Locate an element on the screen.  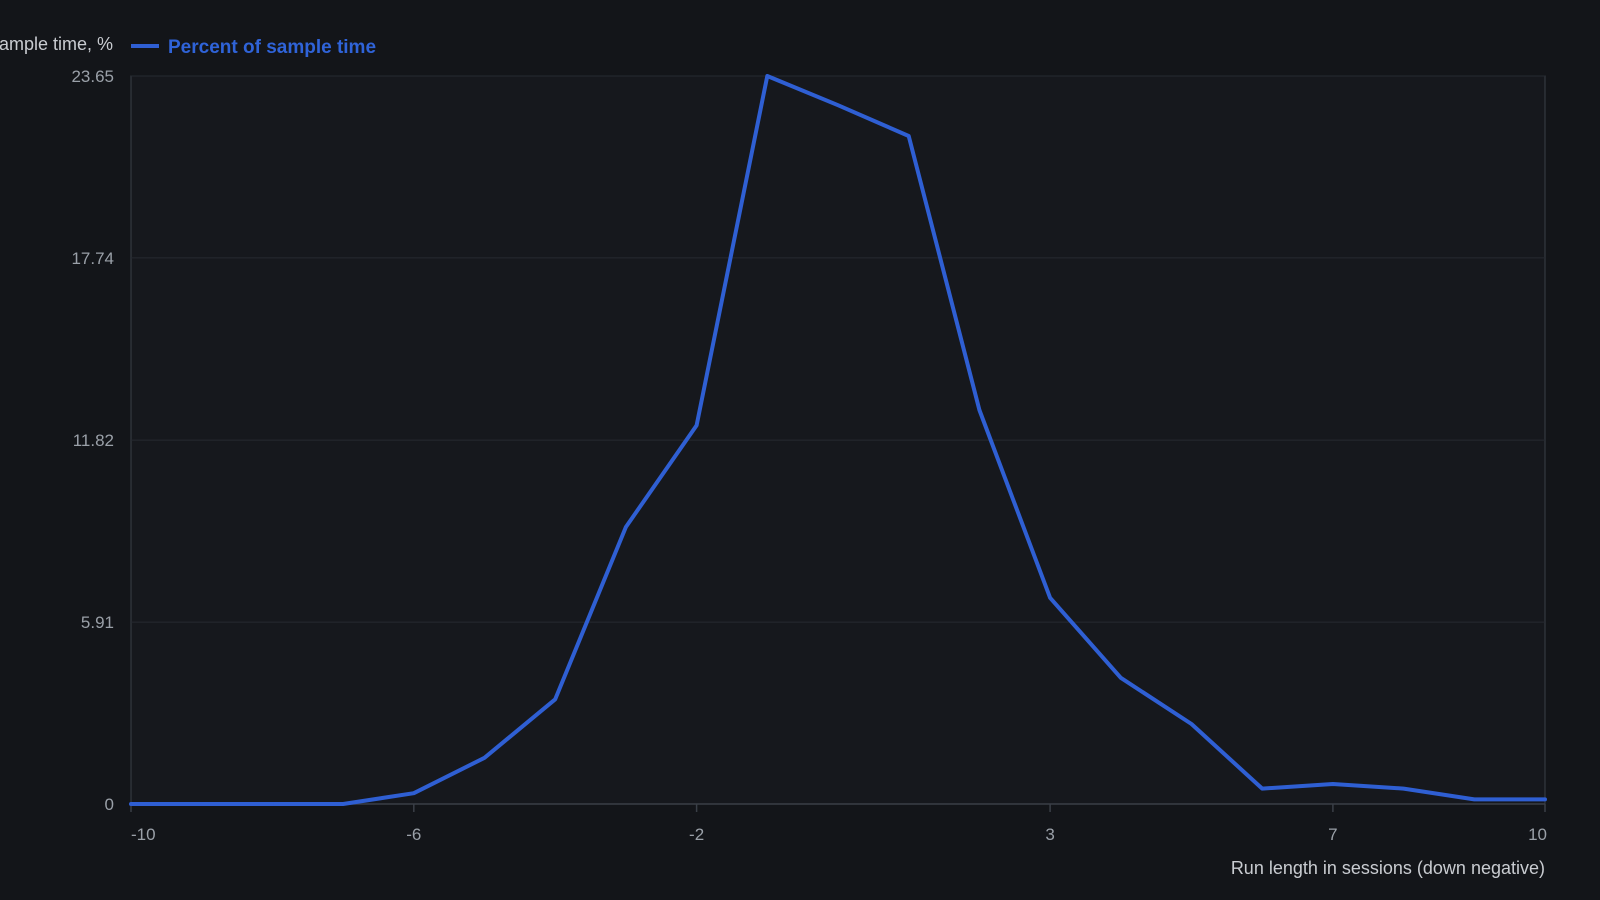
y-axis-title: ample time, % is located at coordinates (56, 44).